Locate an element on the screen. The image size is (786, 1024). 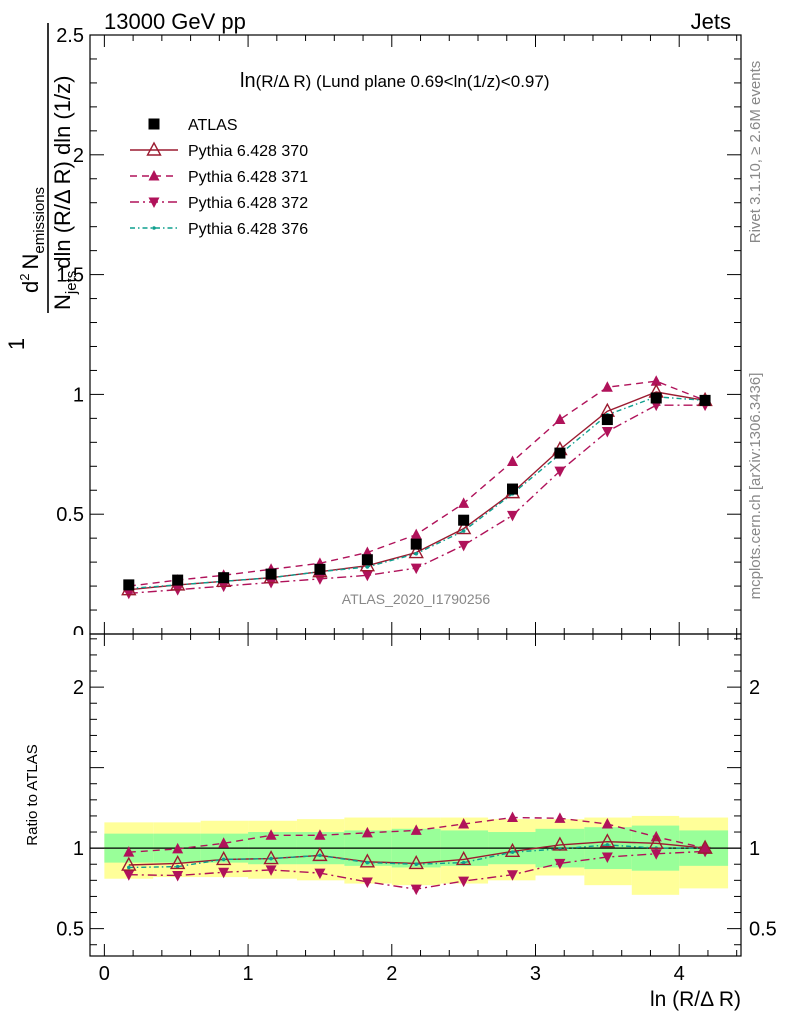
ratio-y-tick-label-right: 1 is located at coordinates (754, 849).